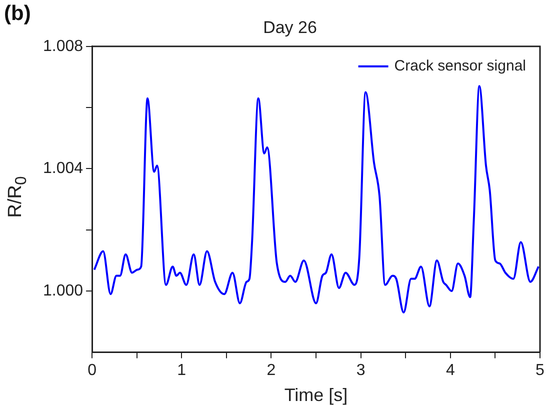 The height and width of the screenshot is (413, 548). I want to click on x-axis-title: Time [s], so click(316, 395).